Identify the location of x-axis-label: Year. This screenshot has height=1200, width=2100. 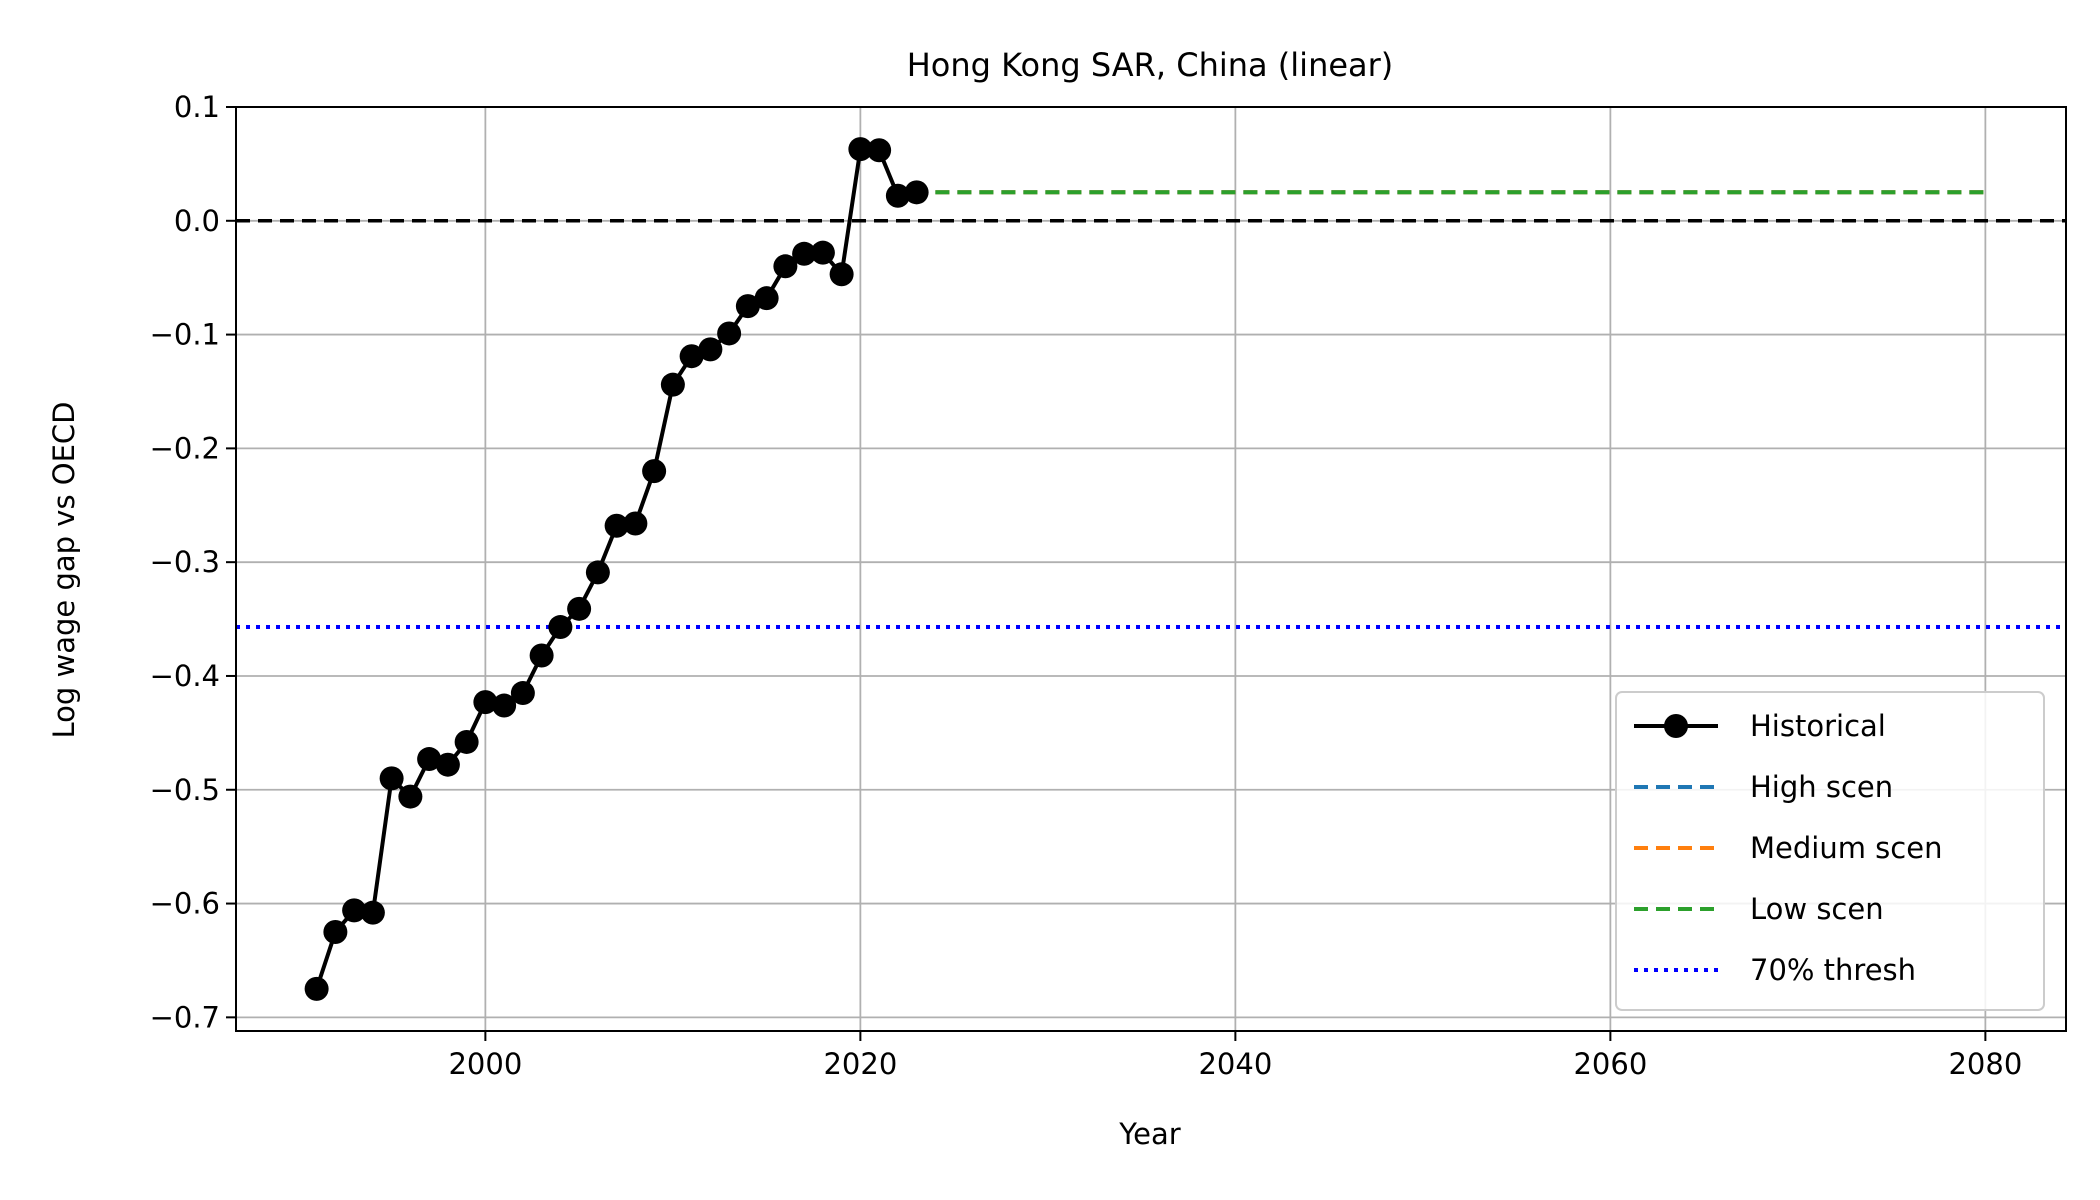
(1149, 1134).